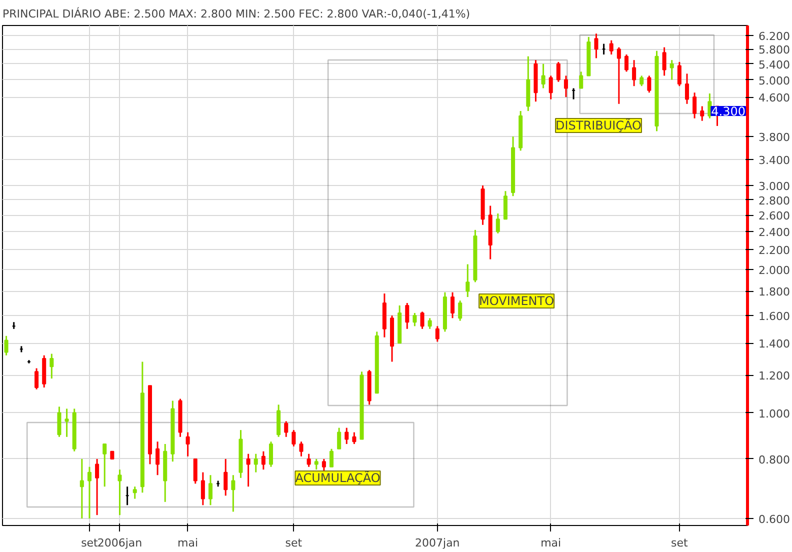 The width and height of the screenshot is (792, 552). Describe the element at coordinates (516, 301) in the screenshot. I see `annotation: MOVIMENTO` at that location.